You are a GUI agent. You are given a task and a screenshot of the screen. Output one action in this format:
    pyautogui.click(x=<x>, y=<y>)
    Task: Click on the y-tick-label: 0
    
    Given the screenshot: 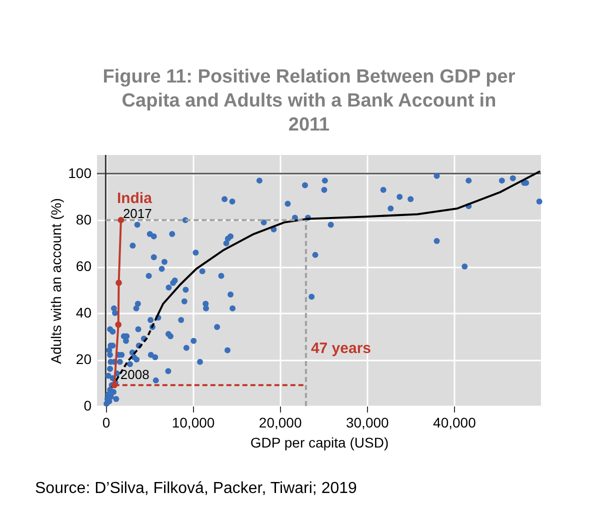 What is the action you would take?
    pyautogui.click(x=88, y=406)
    